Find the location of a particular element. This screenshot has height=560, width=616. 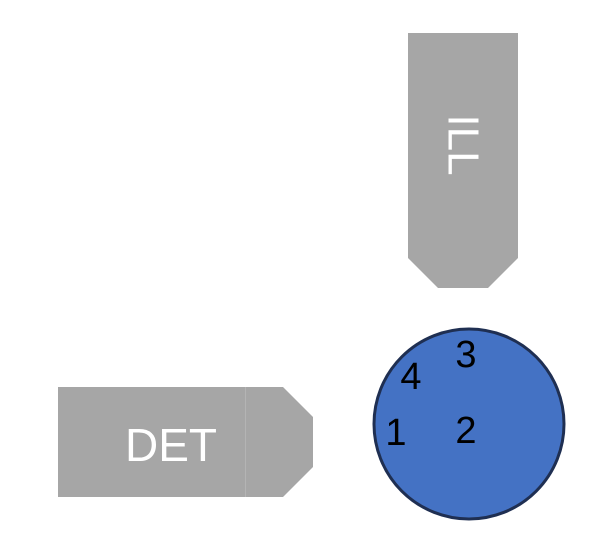

detection-arrow-shape is located at coordinates (185, 442).